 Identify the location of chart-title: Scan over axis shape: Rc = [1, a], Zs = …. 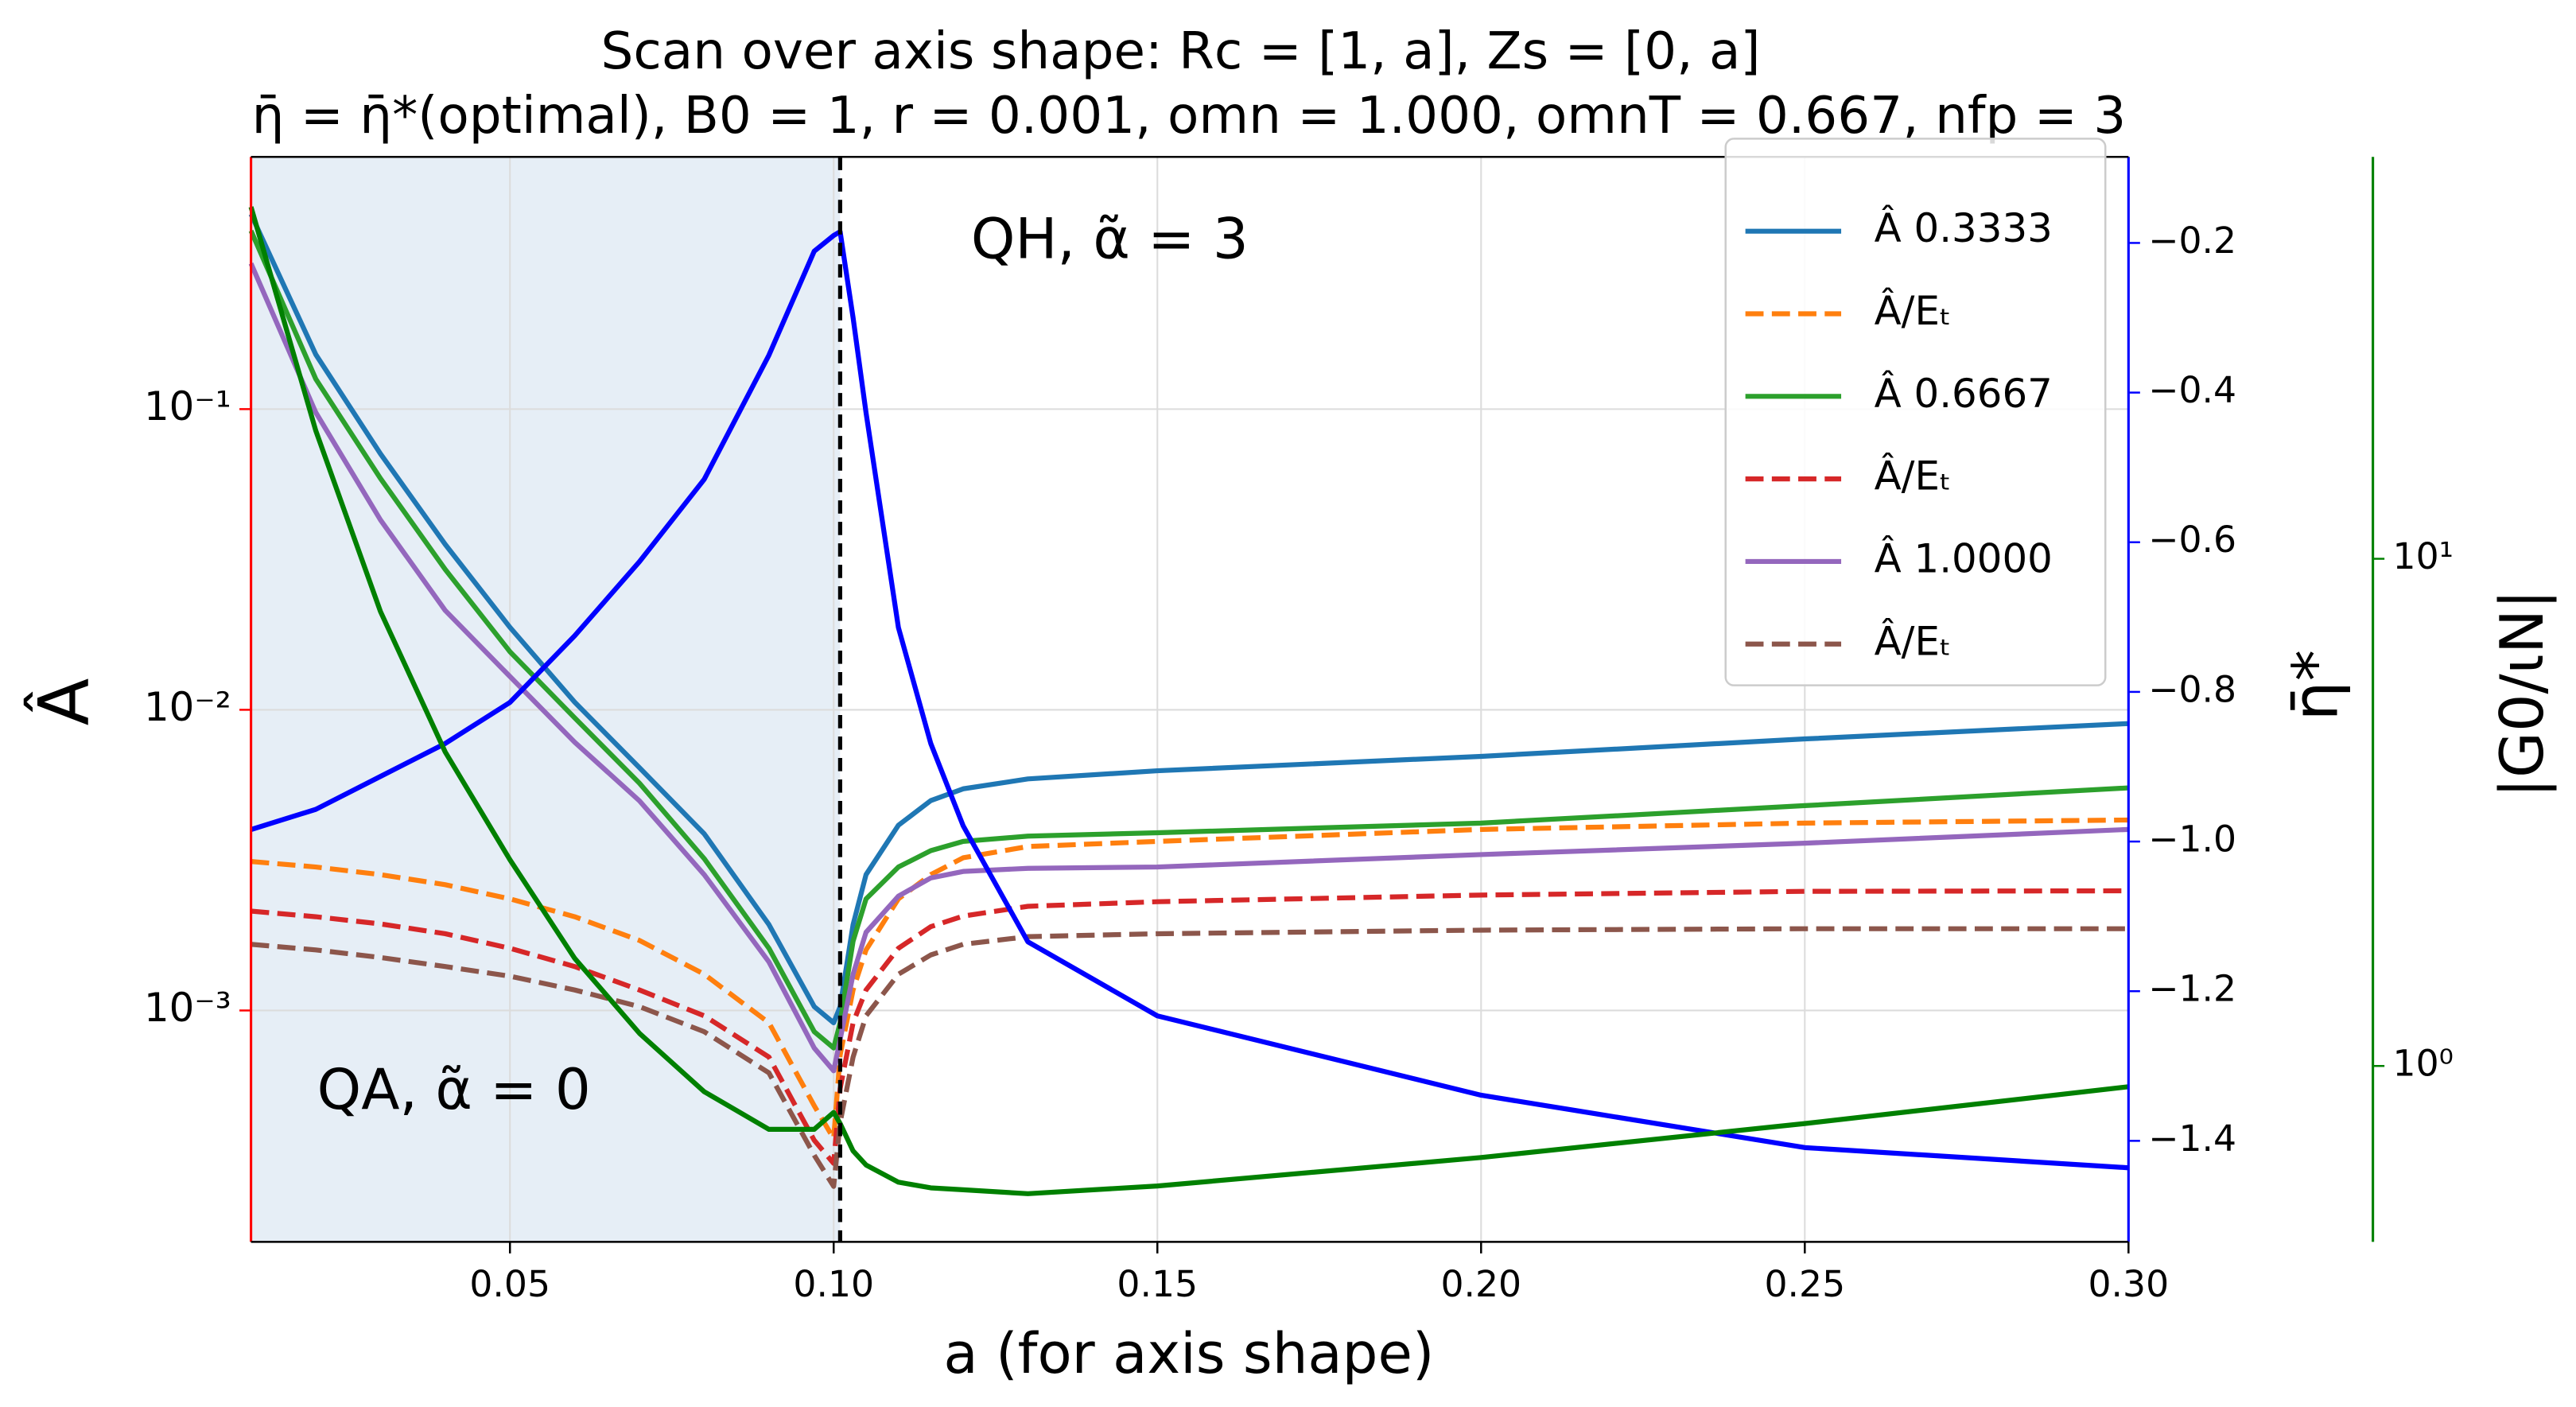
(1181, 51).